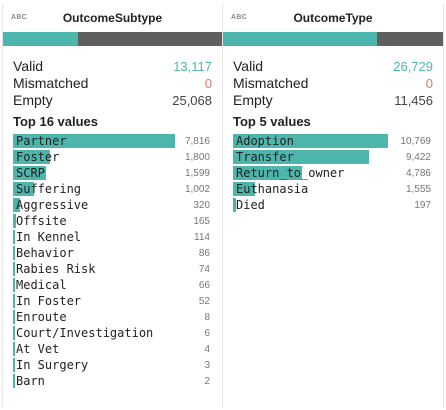  Describe the element at coordinates (265, 141) in the screenshot. I see `value-label: Adoption` at that location.